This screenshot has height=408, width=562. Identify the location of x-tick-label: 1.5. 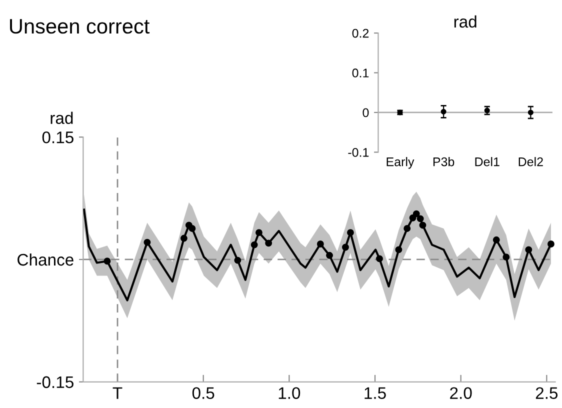
(375, 393).